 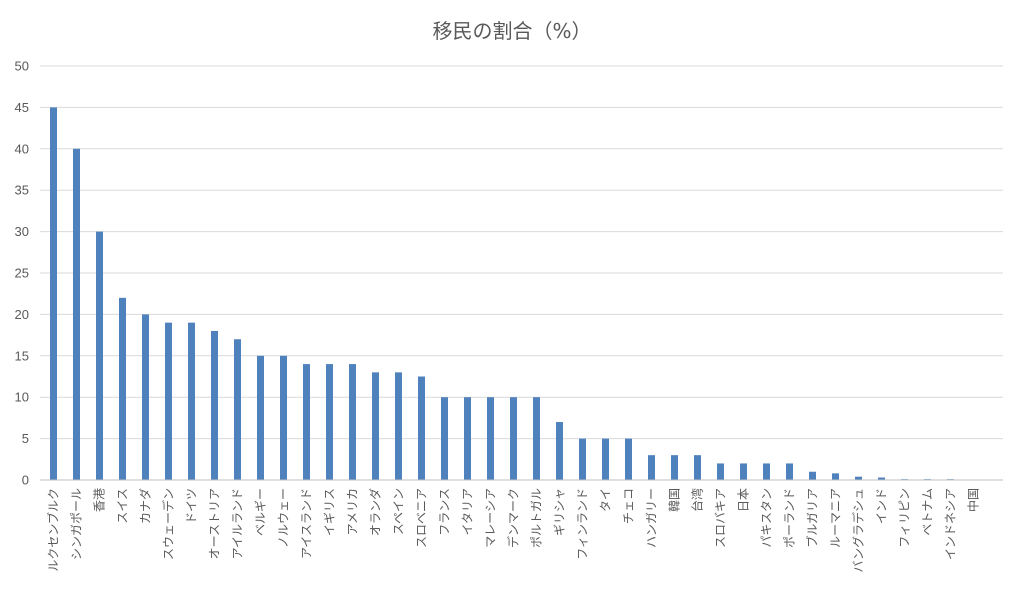 I want to click on y-tick-label: 50, so click(x=22, y=66).